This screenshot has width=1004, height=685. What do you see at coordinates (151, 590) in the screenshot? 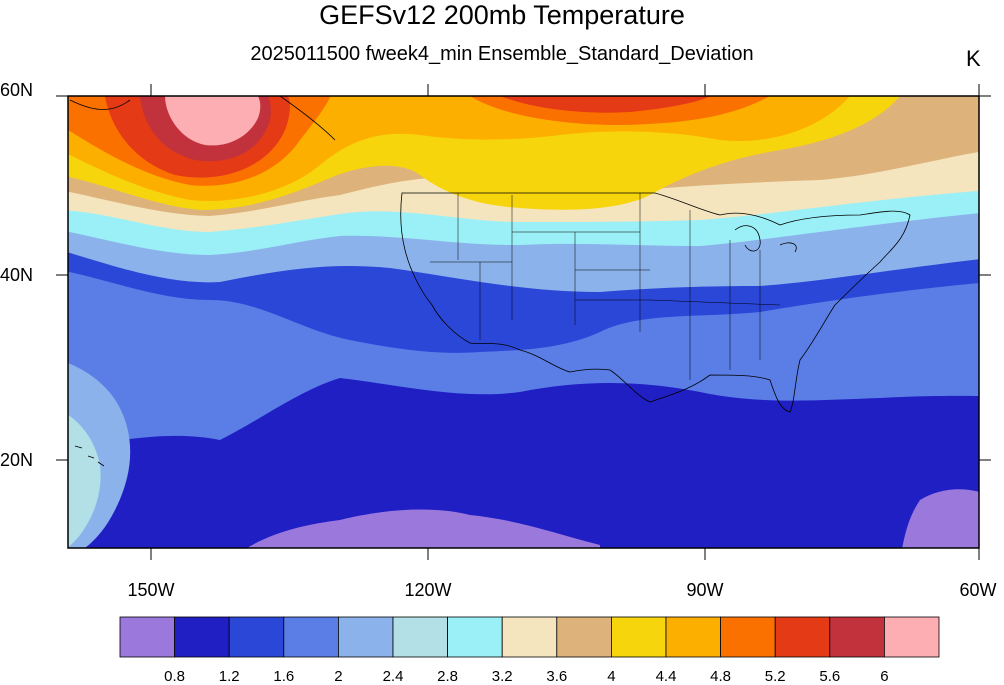
I see `lon-label-150w: 150W` at bounding box center [151, 590].